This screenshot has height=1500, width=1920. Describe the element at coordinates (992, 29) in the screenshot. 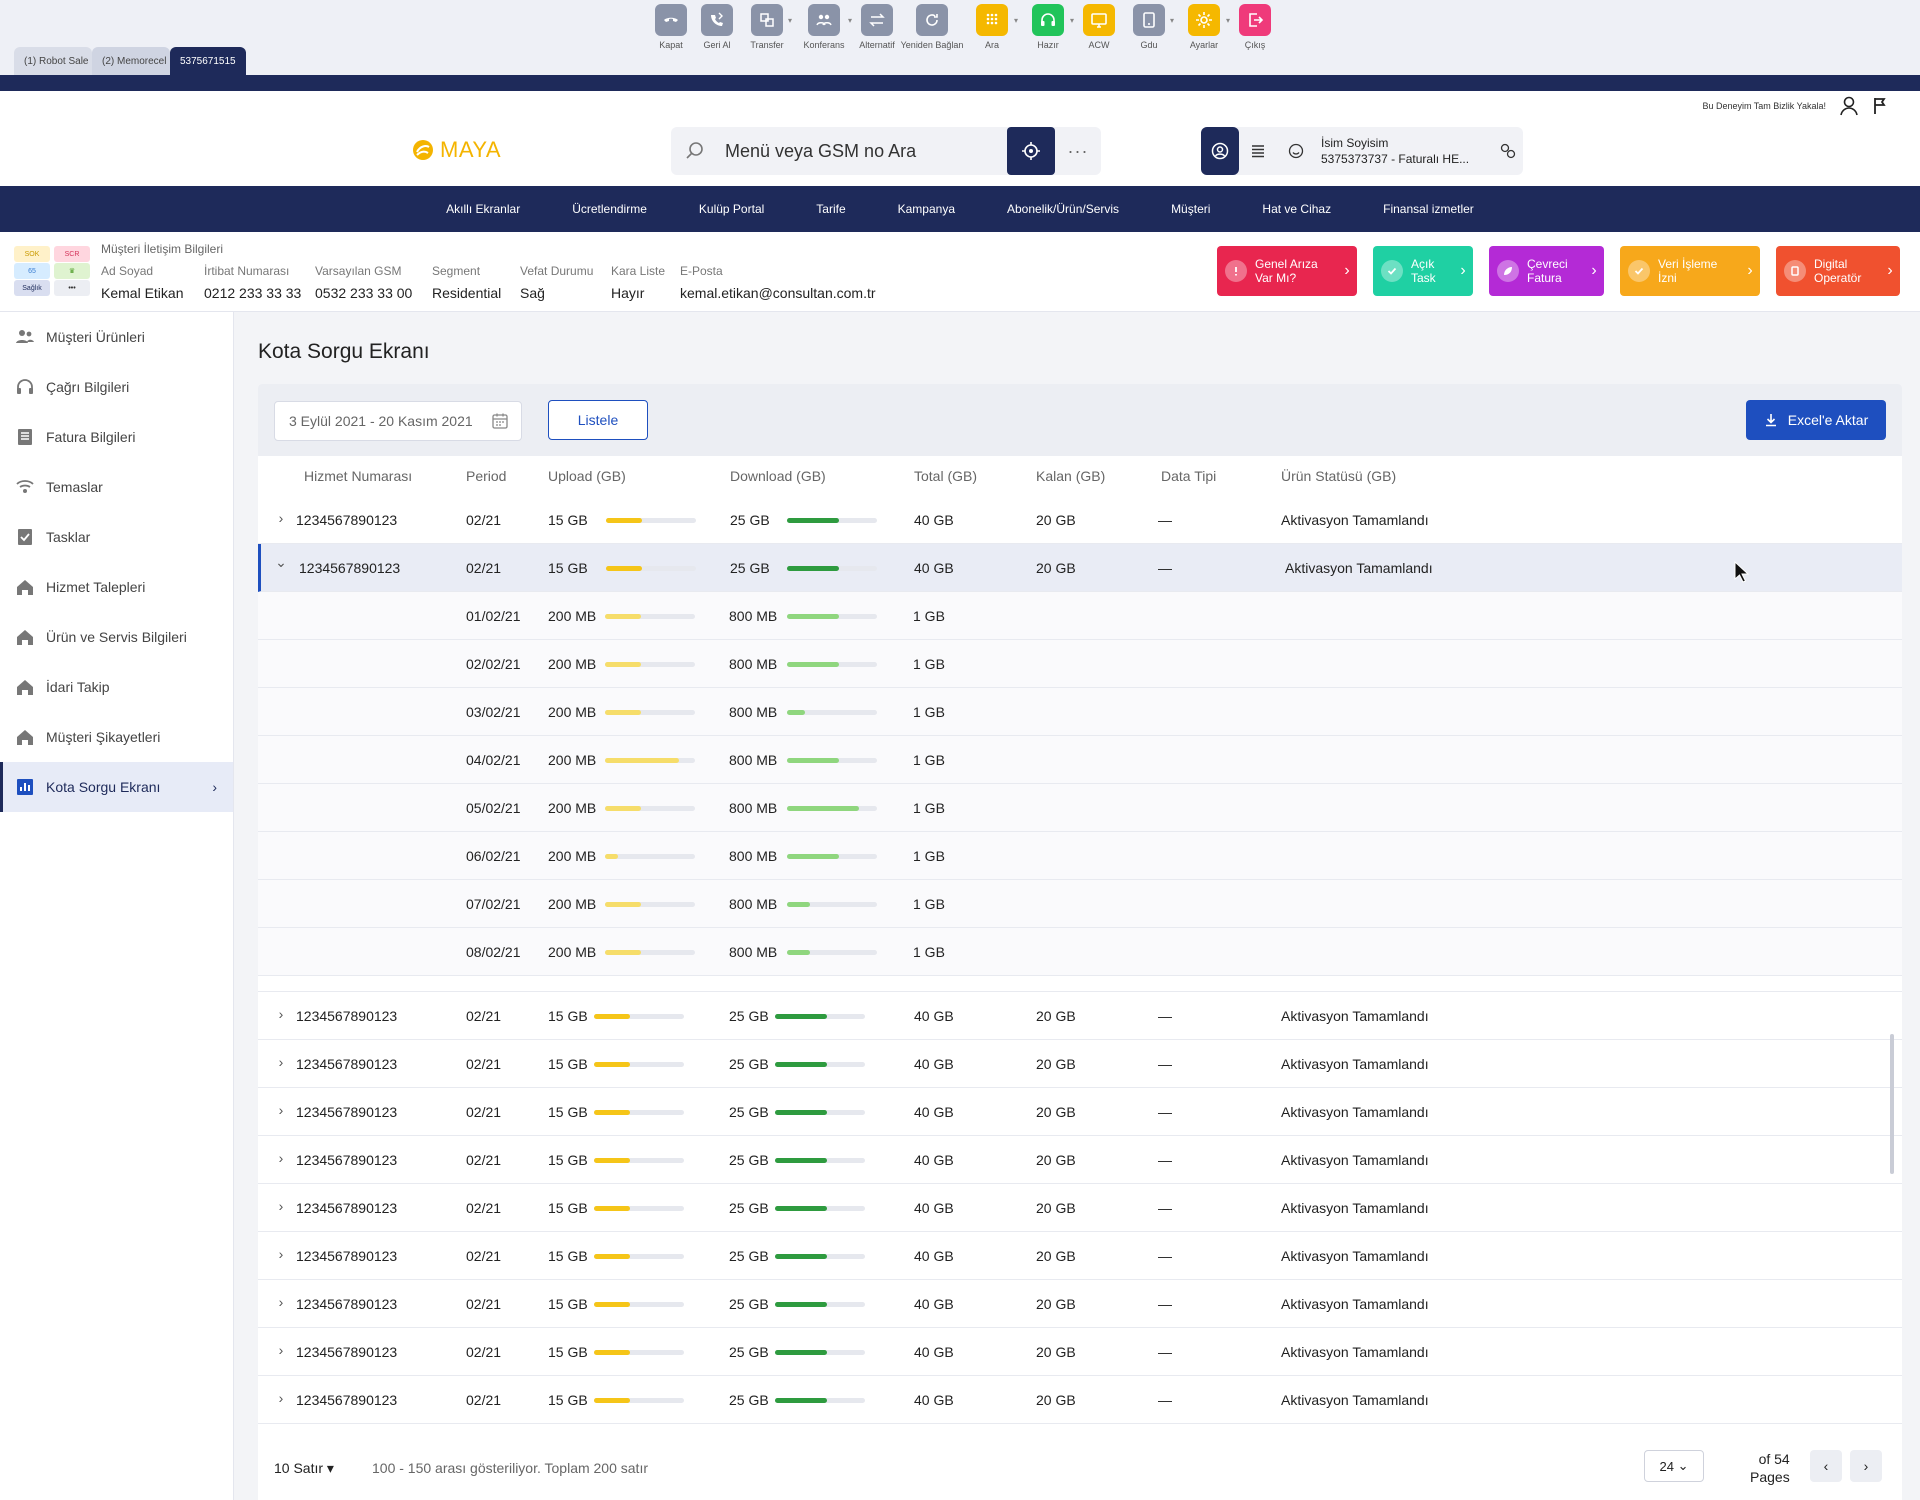

I see `tool-dialpad: Ara ▾` at that location.